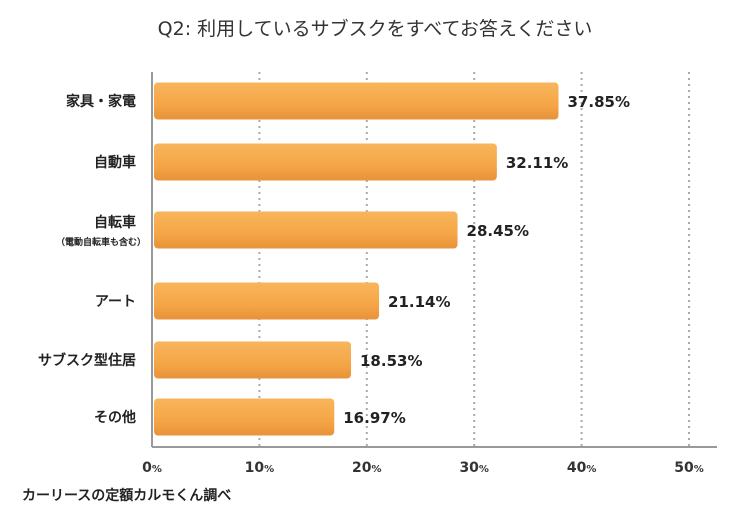  What do you see at coordinates (374, 418) in the screenshot?
I see `value-label-5: 16.97%` at bounding box center [374, 418].